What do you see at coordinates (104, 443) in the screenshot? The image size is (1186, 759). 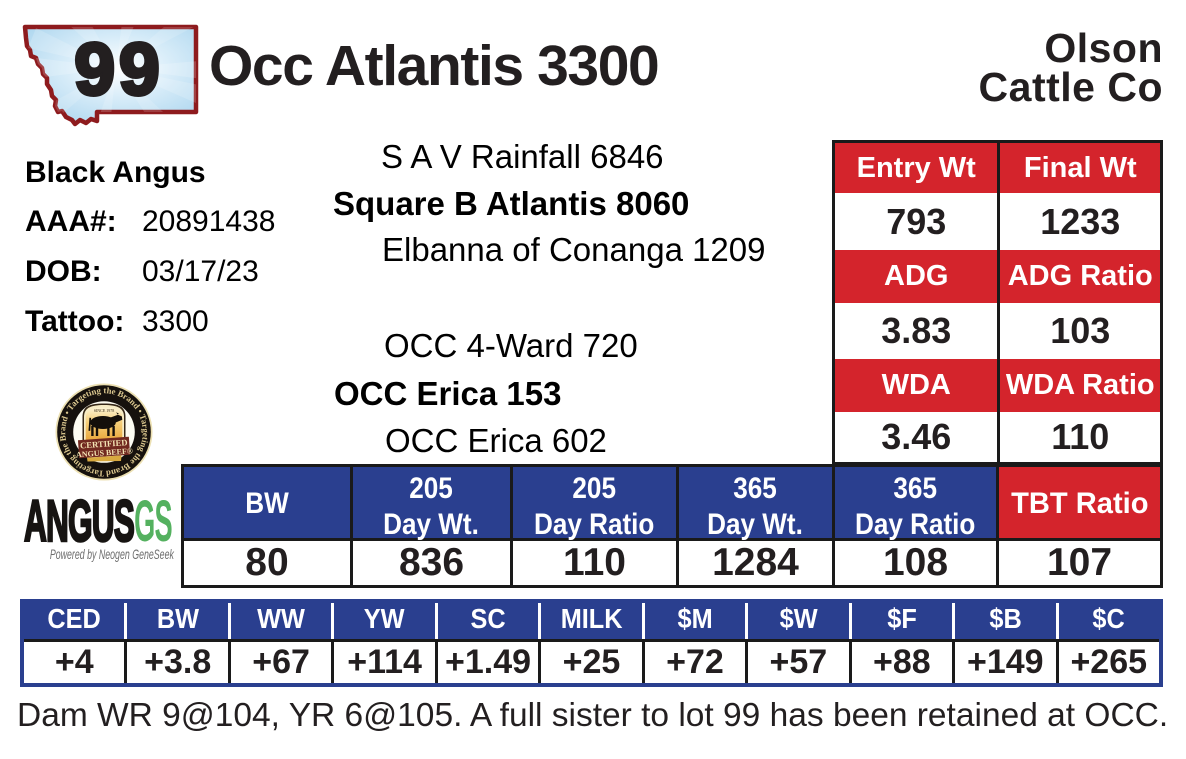 I see `svg-text: CERTIFIED` at bounding box center [104, 443].